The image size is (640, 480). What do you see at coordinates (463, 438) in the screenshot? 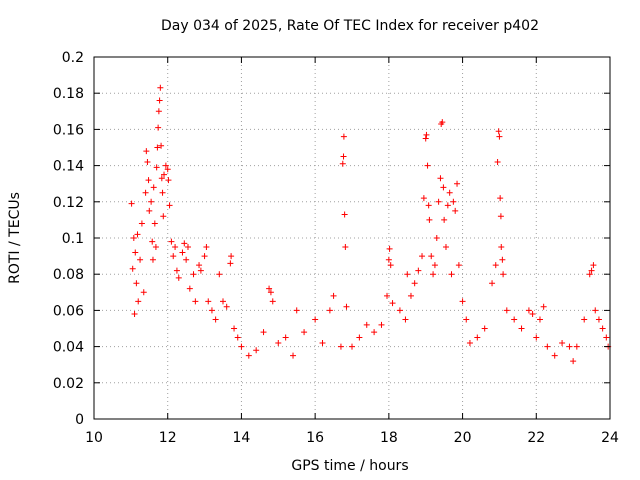
I see `x-tick-label: 20` at bounding box center [463, 438].